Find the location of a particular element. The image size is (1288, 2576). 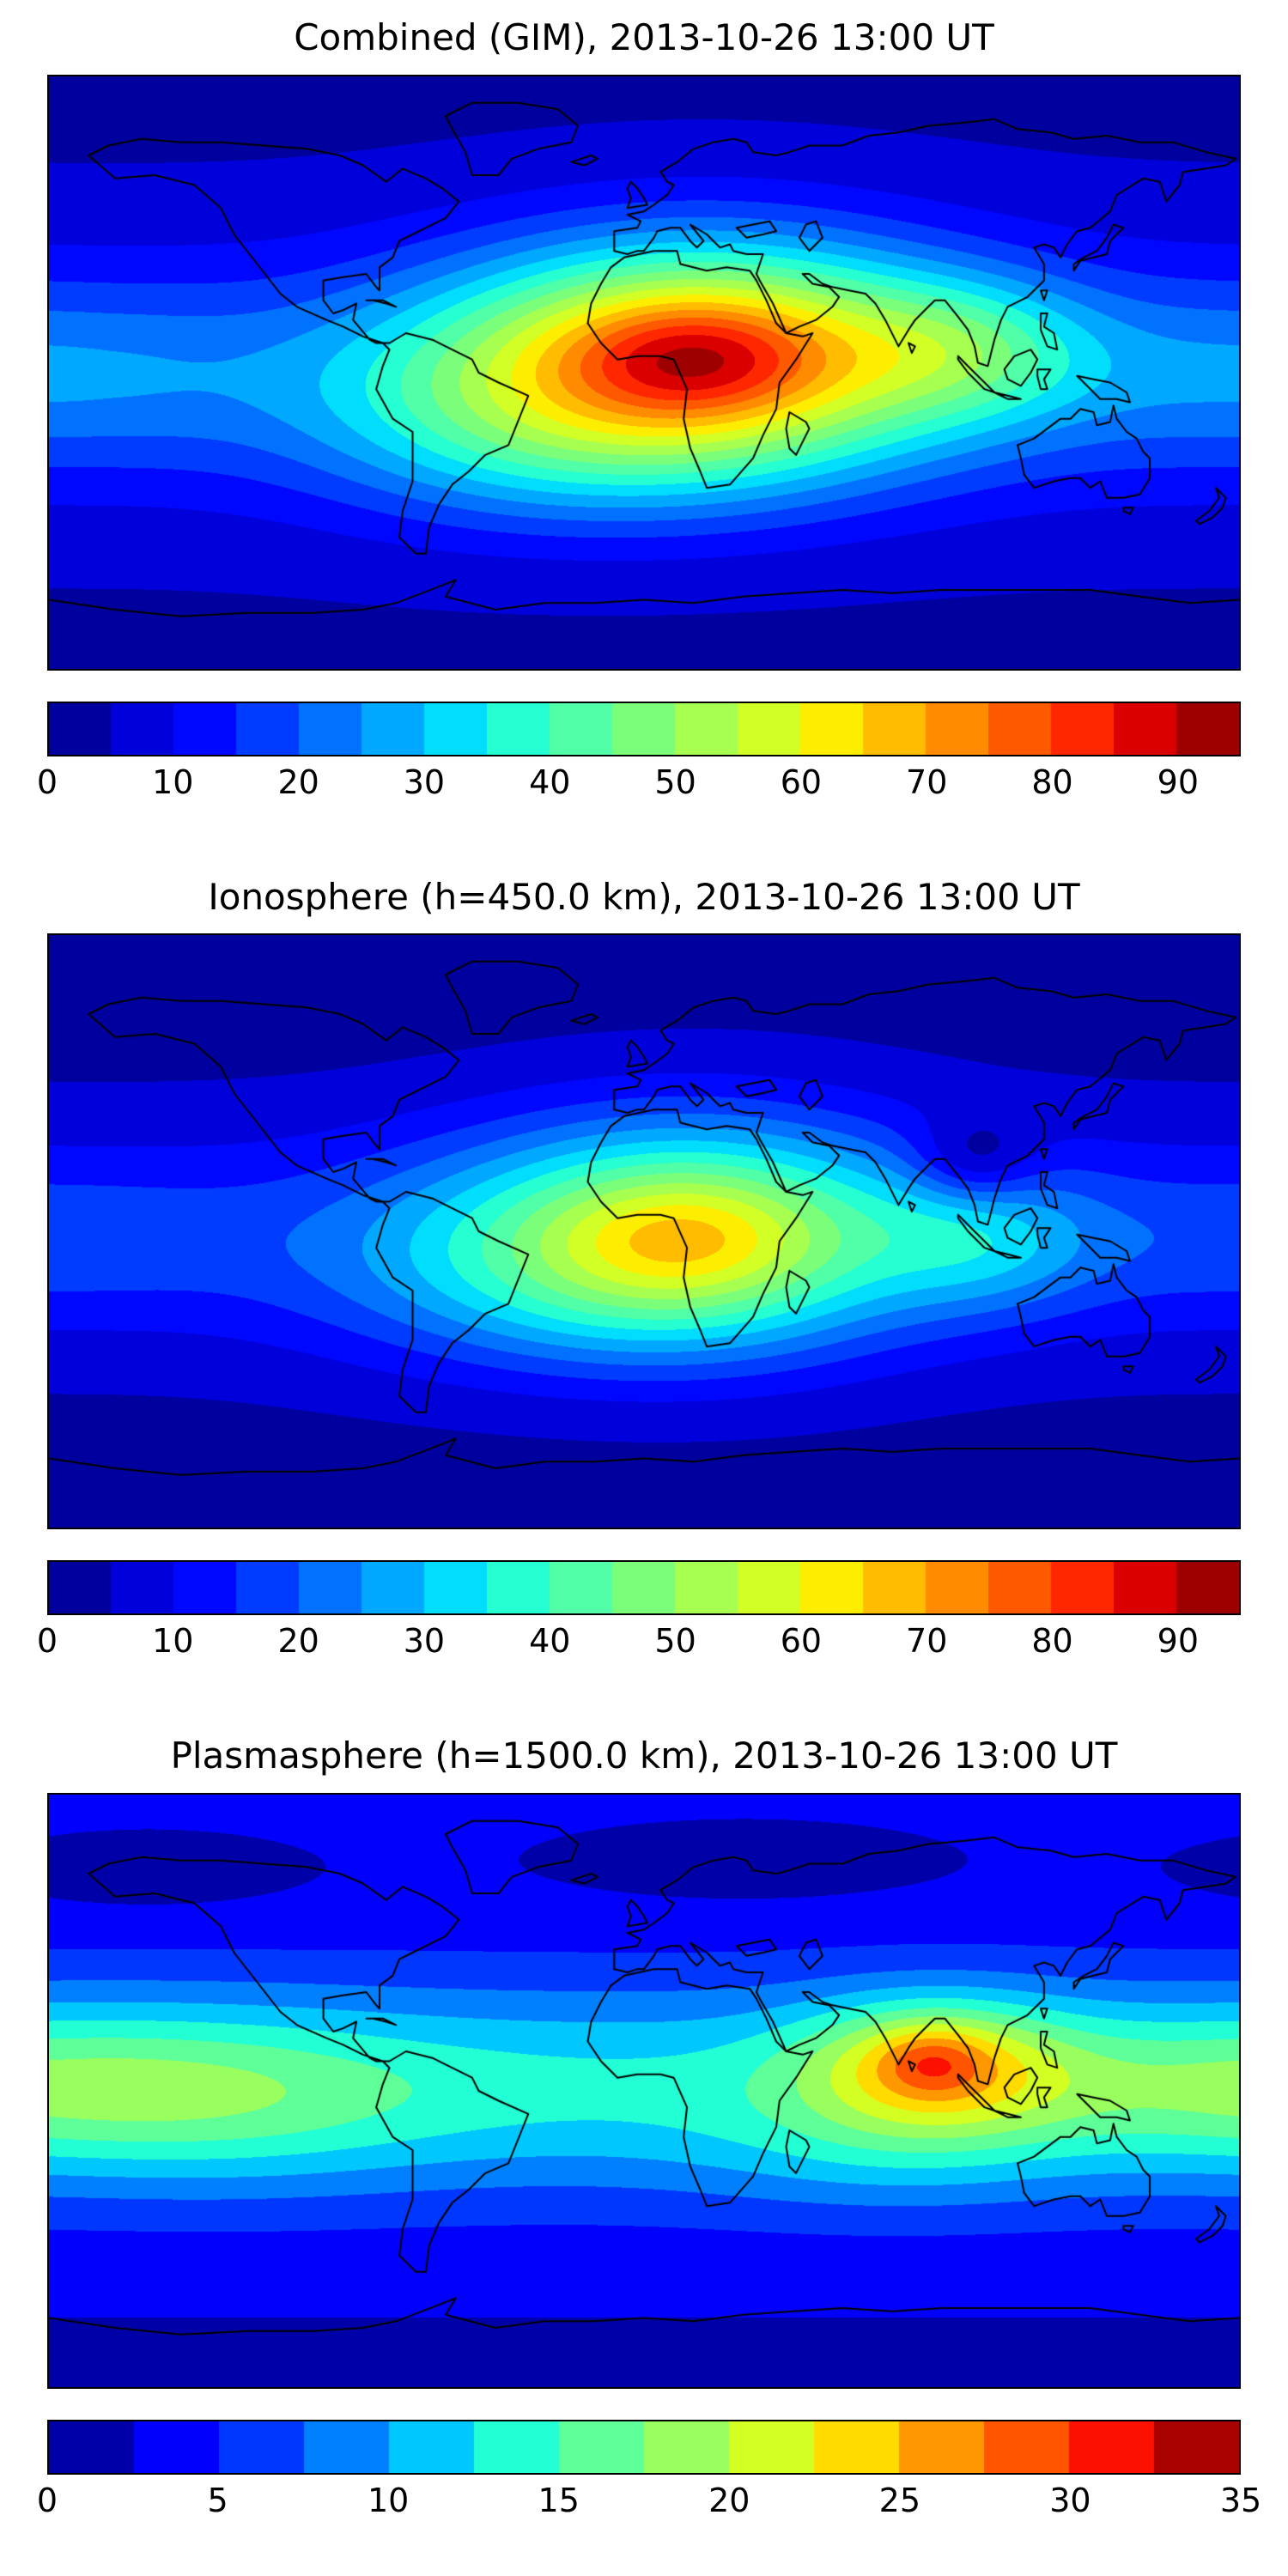

colorbar-plasmasphere-wrap is located at coordinates (644, 2447).